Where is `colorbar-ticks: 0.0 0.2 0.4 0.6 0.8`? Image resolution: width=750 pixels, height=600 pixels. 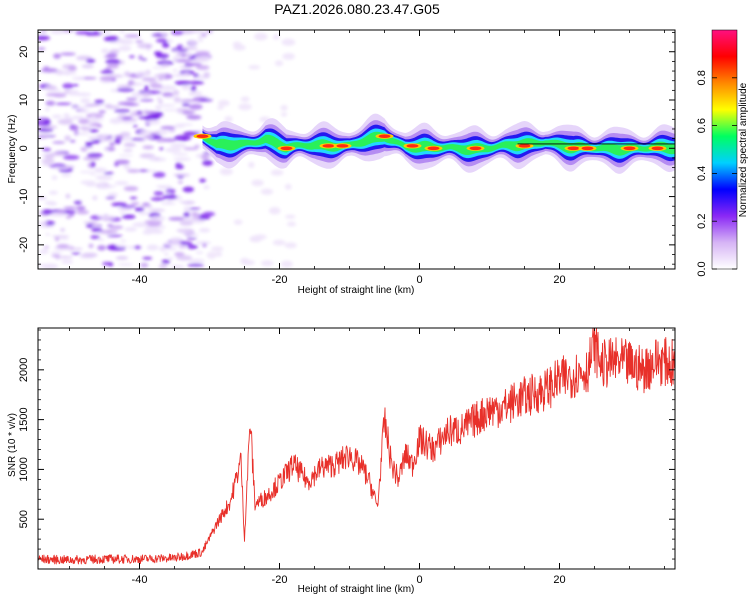 colorbar-ticks: 0.0 0.2 0.4 0.6 0.8 is located at coordinates (716, 173).